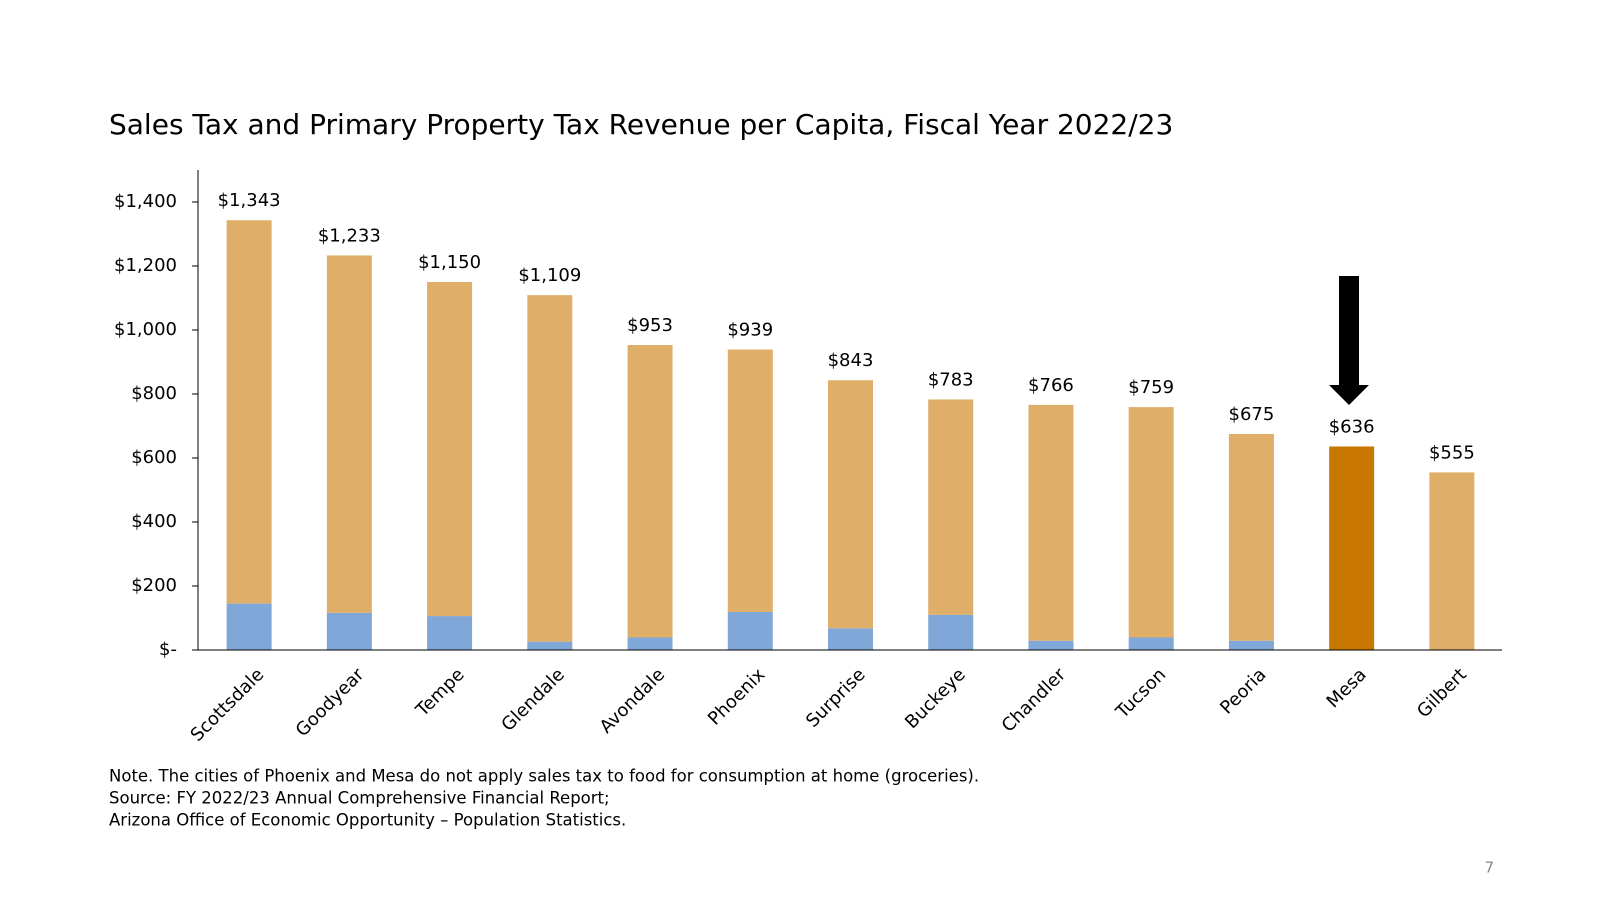  I want to click on x-tick-label: Avondale, so click(632, 700).